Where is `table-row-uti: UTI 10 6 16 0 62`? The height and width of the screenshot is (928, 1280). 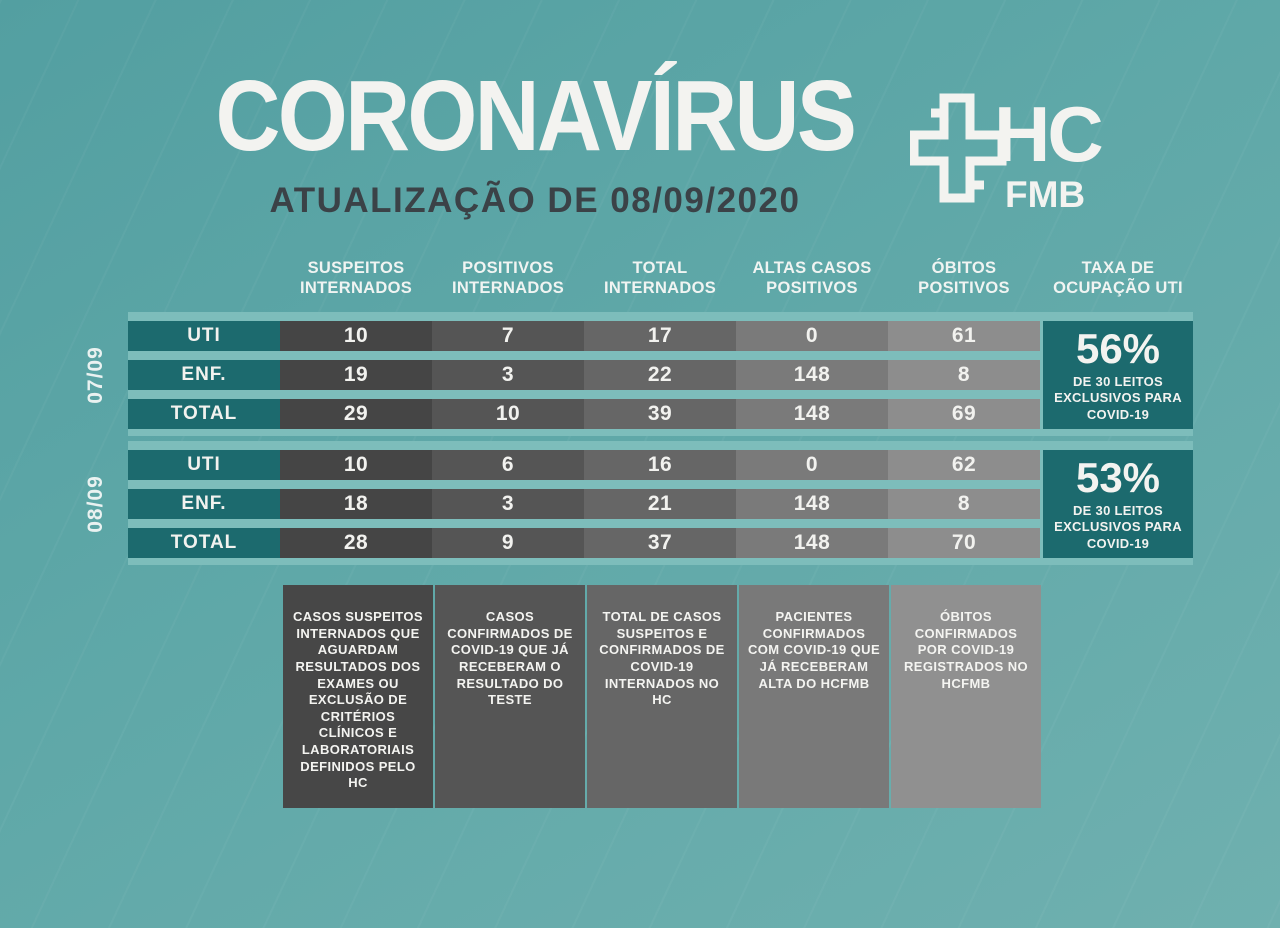
table-row-uti: UTI 10 6 16 0 62 is located at coordinates (660, 465).